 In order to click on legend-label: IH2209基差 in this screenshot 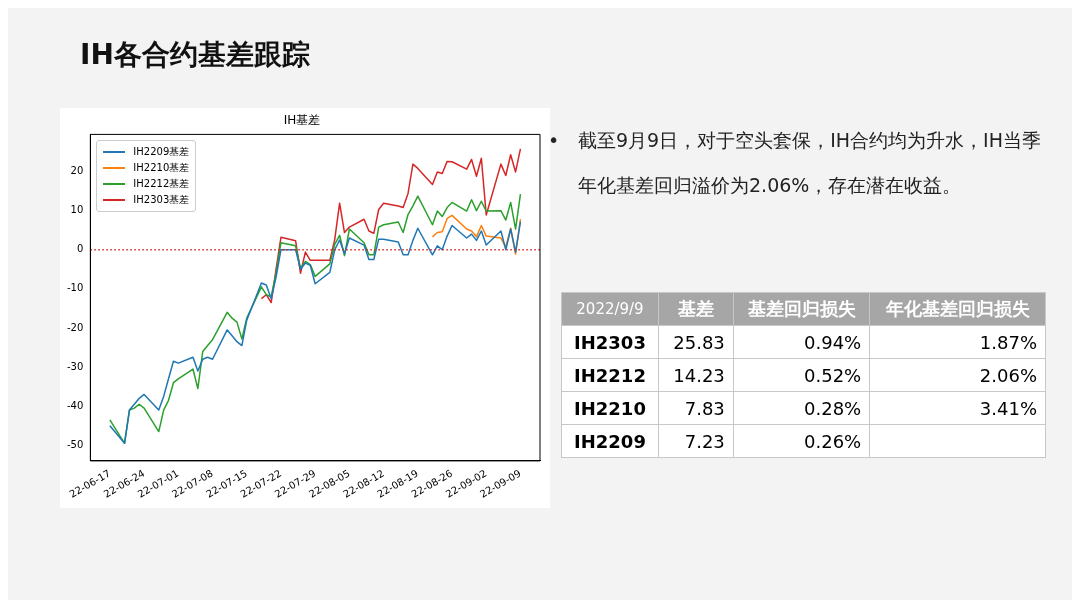, I will do `click(161, 152)`.